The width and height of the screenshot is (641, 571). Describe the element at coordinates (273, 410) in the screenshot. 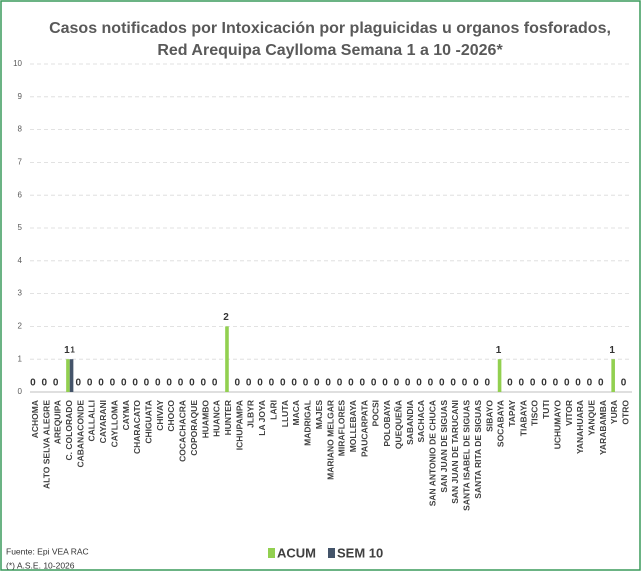

I see `x-tick-label: LARI` at that location.